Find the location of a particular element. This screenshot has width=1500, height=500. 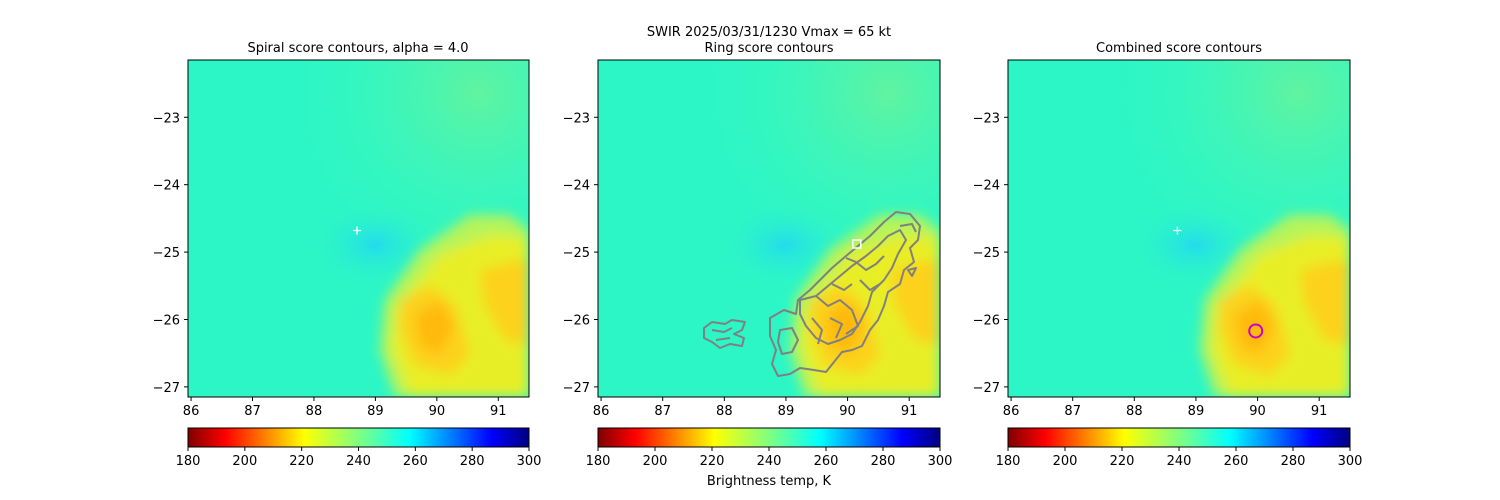

markers-spiral is located at coordinates (356, 230).